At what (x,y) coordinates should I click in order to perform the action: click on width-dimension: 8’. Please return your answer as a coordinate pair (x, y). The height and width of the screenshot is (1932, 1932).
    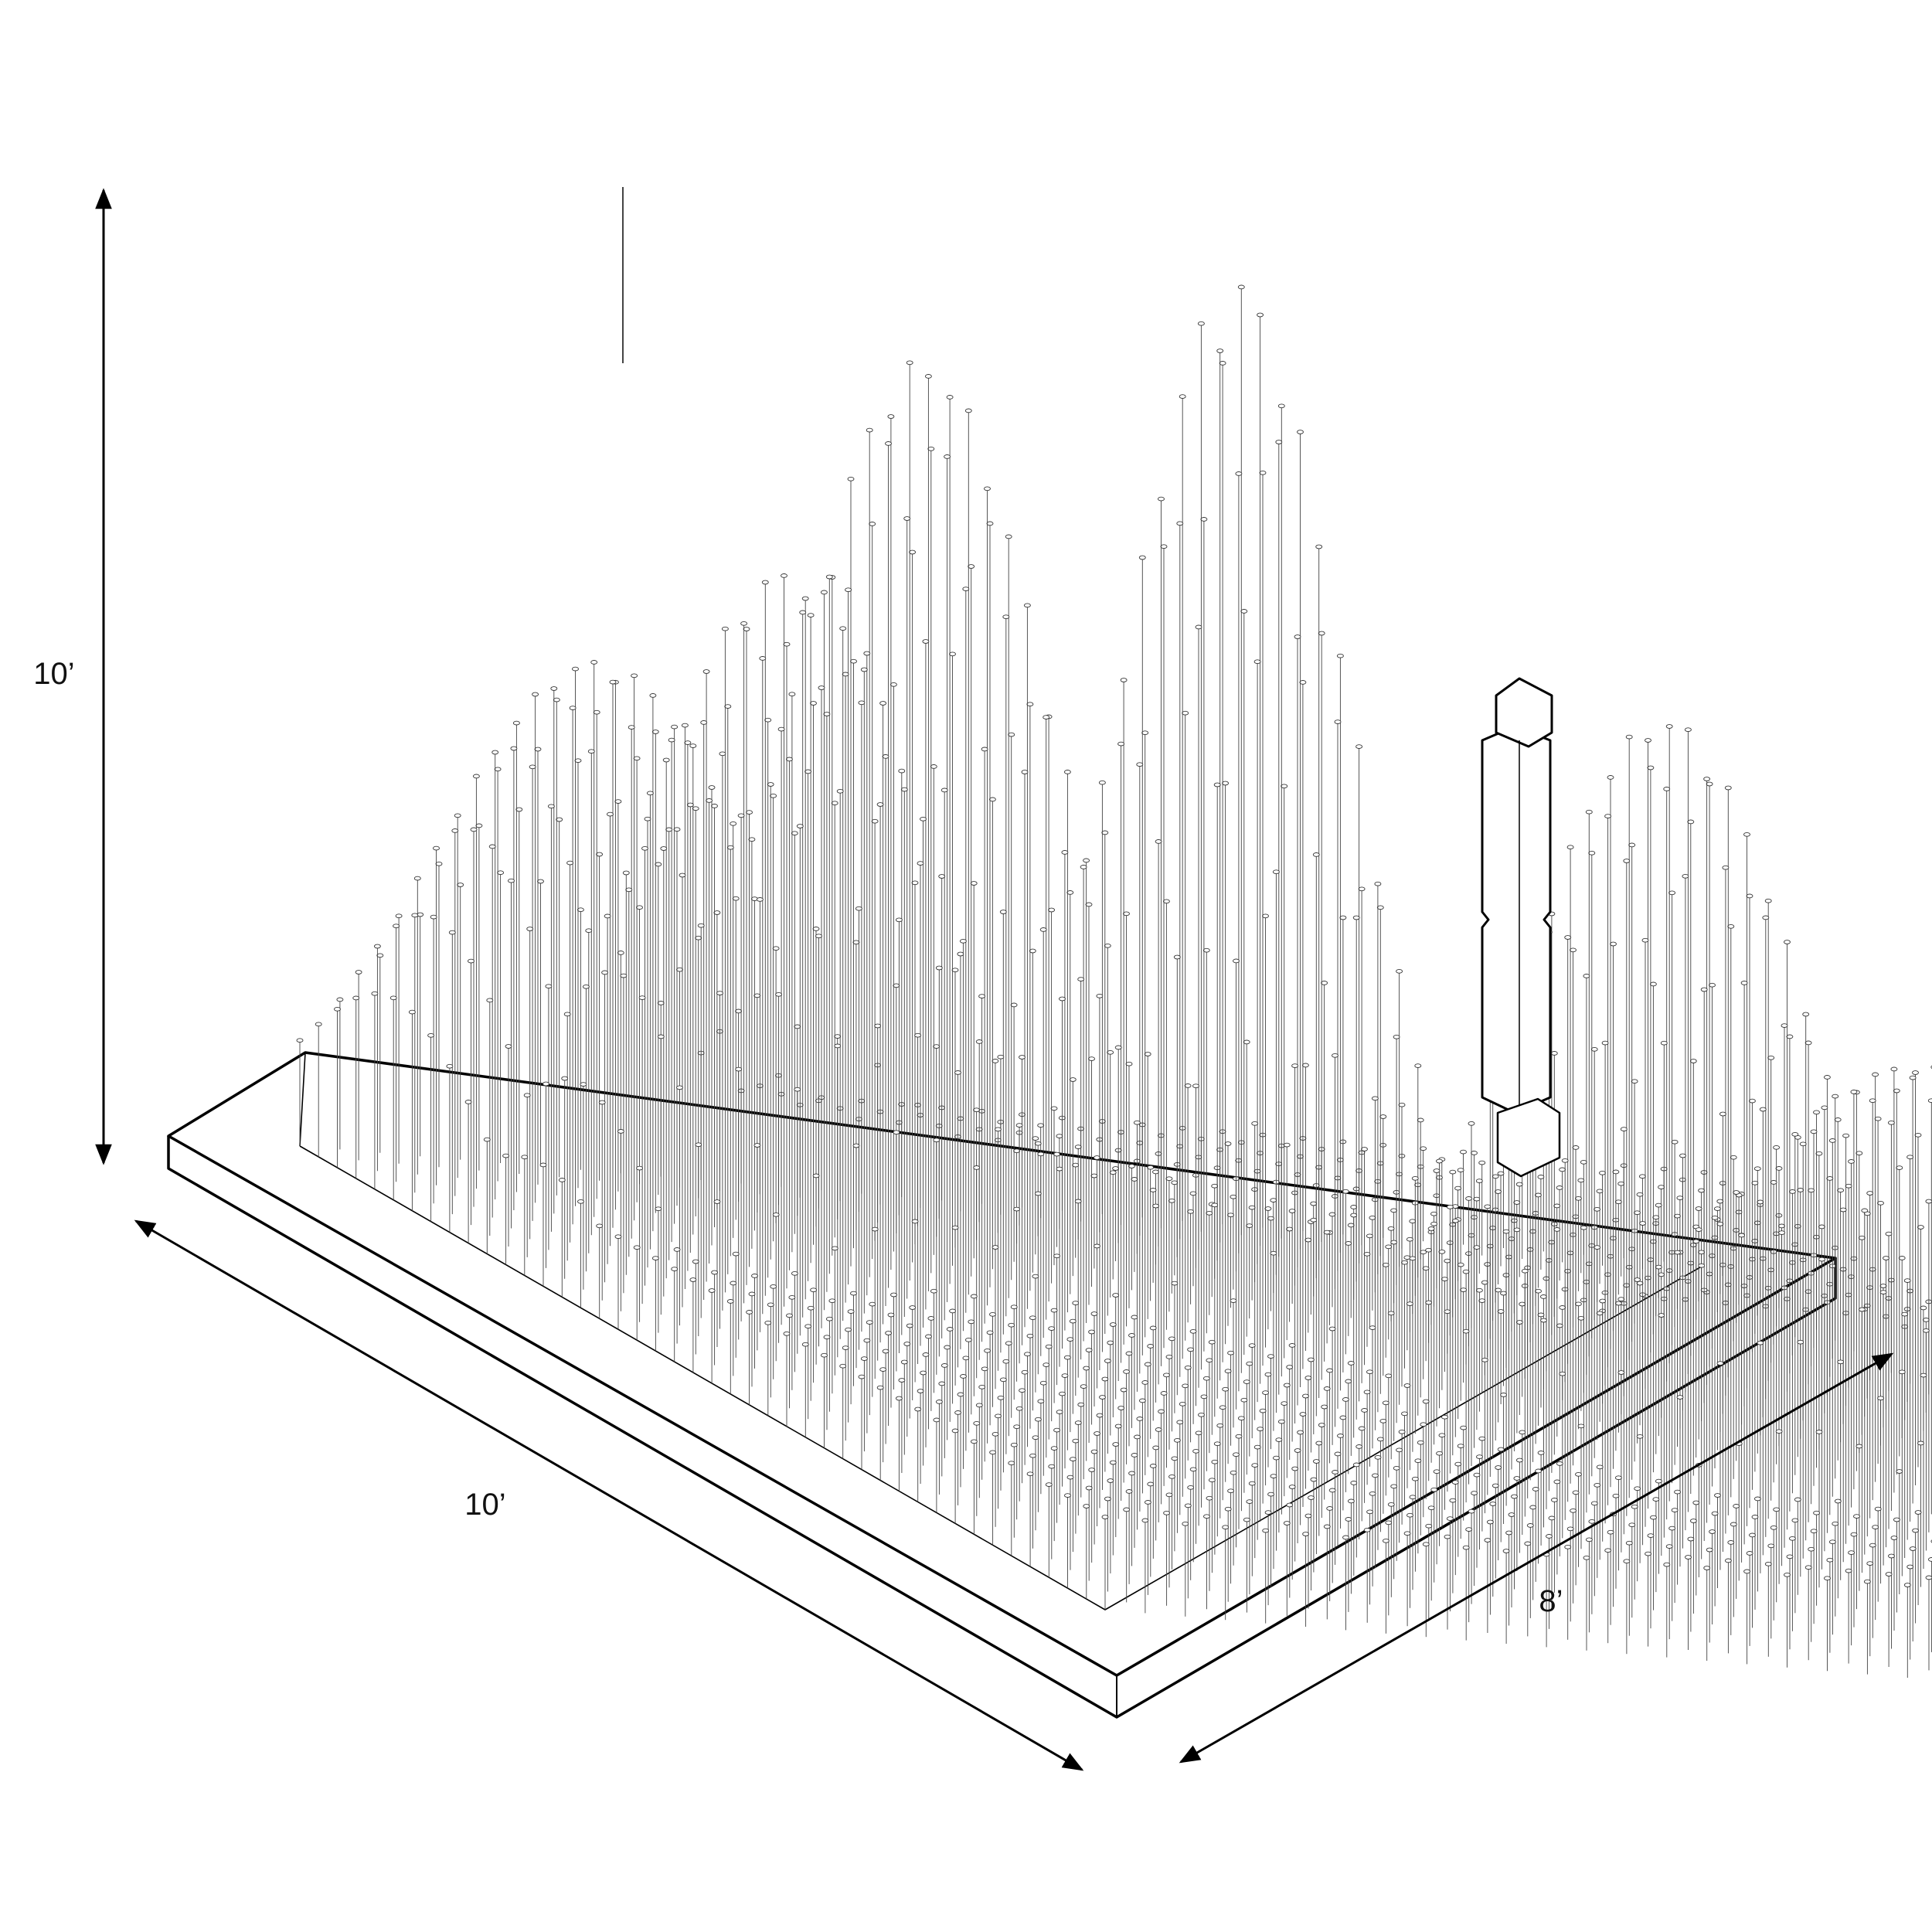
    Looking at the image, I should click on (1537, 1558).